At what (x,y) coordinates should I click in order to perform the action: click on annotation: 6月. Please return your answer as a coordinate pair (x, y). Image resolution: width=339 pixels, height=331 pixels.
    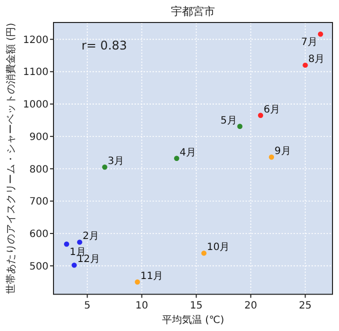
    Looking at the image, I should click on (272, 110).